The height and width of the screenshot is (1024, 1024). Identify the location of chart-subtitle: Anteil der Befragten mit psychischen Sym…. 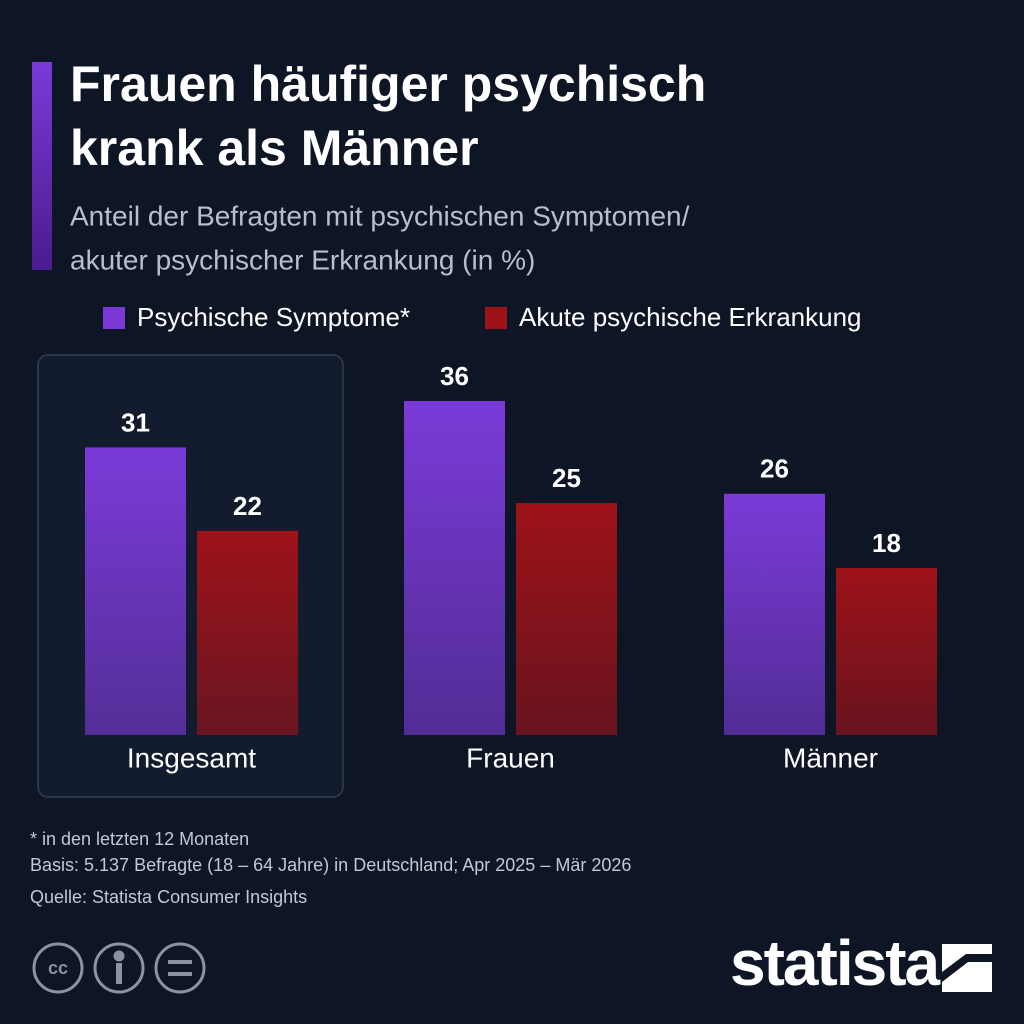
(380, 215).